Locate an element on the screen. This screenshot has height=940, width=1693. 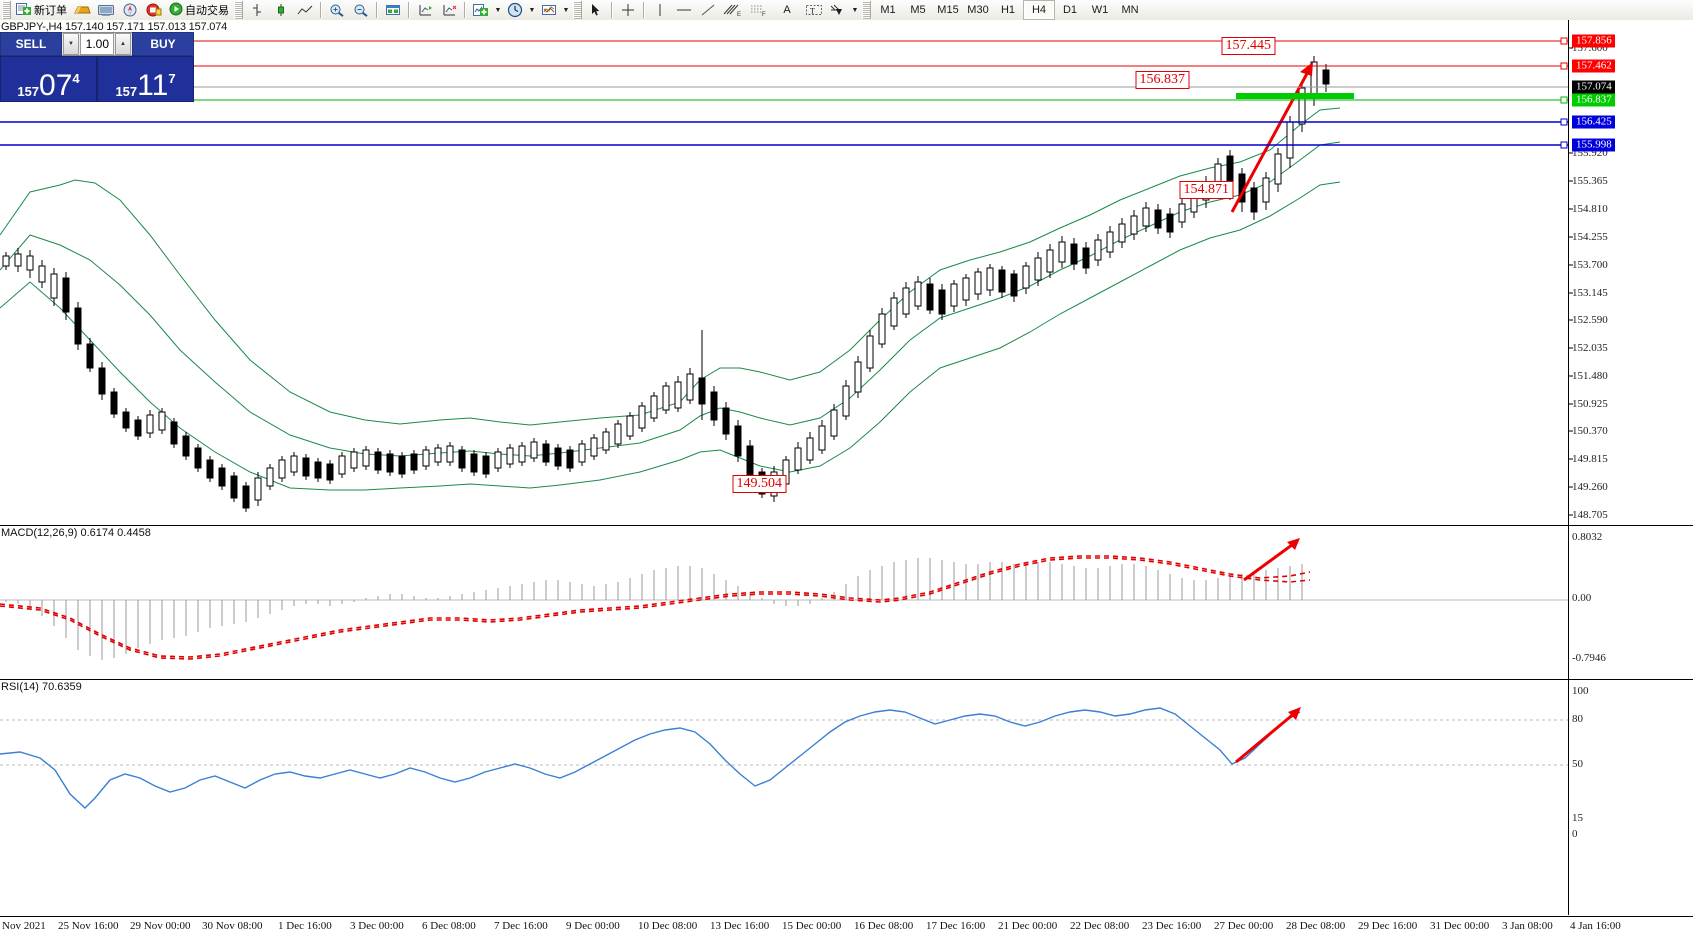
price-axis-line is located at coordinates (1568, 467).